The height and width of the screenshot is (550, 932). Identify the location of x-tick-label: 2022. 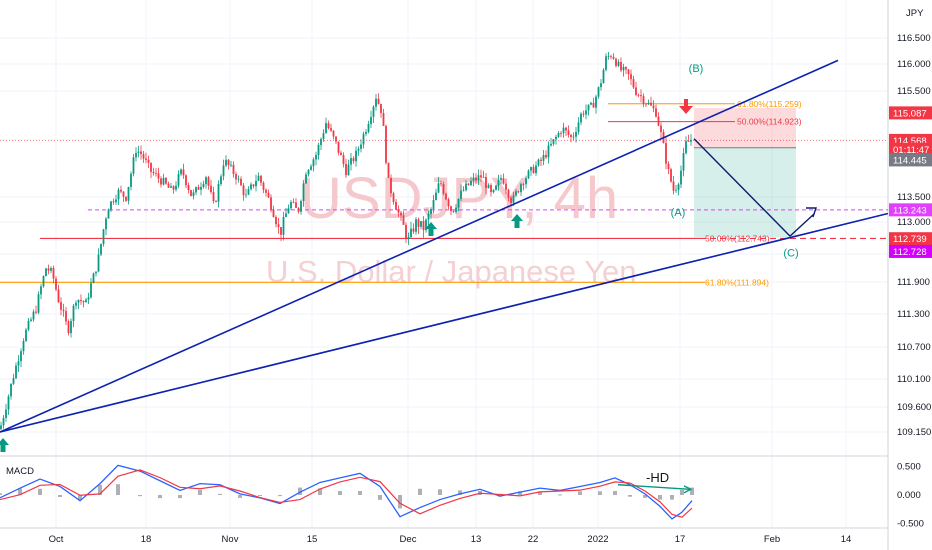
(597, 539).